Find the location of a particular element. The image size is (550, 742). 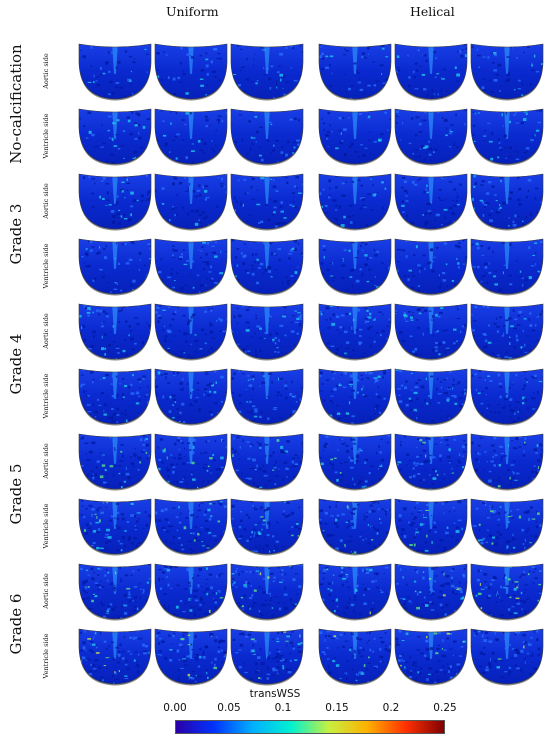

group-label: Grade 4 is located at coordinates (16, 363).